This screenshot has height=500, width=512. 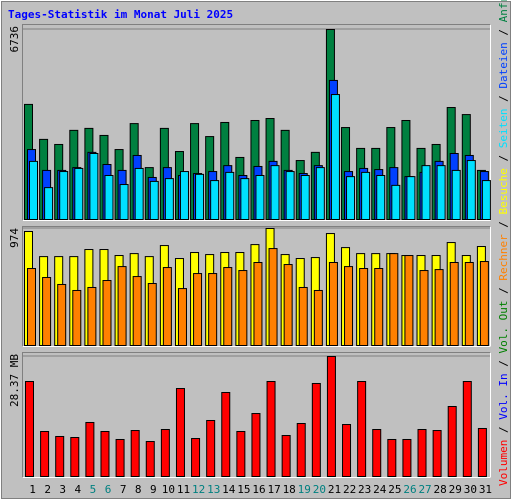 I want to click on x-tick-label: 27, so click(x=424, y=489).